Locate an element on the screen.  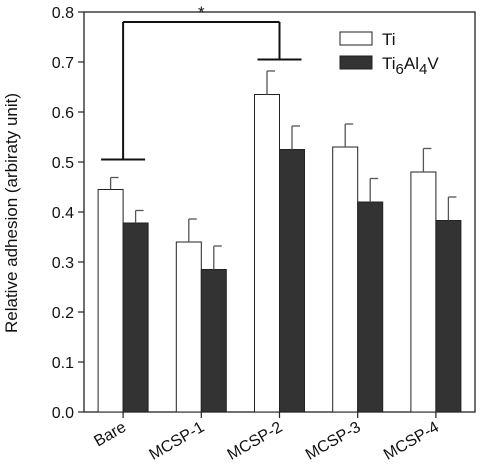
x-tick-label: MCSP-4 is located at coordinates (411, 441).